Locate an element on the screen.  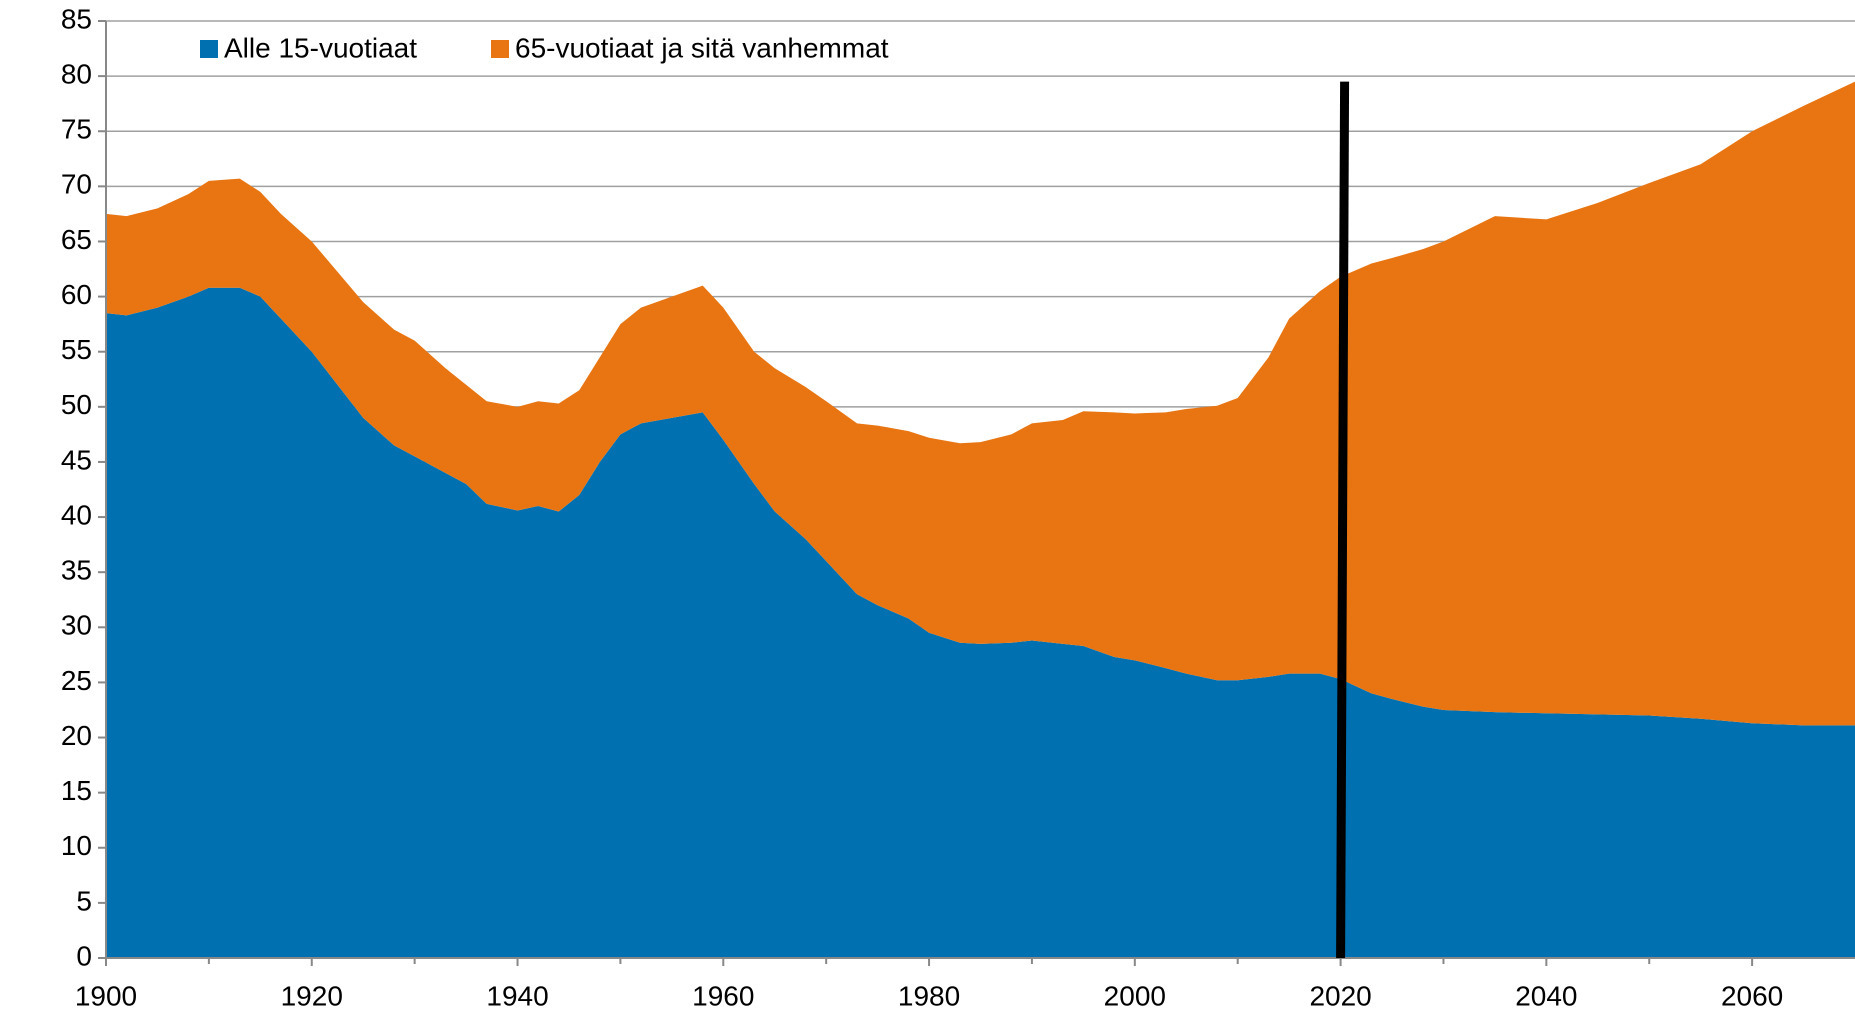
y-tick-label: 5 is located at coordinates (84, 900).